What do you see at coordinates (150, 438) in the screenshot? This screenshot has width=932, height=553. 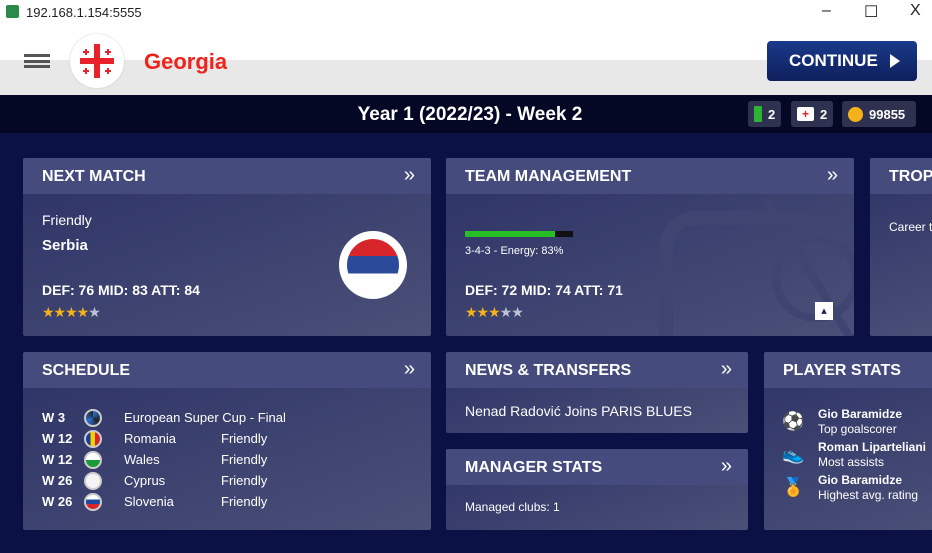 I see `schedule-opponent: Romania` at bounding box center [150, 438].